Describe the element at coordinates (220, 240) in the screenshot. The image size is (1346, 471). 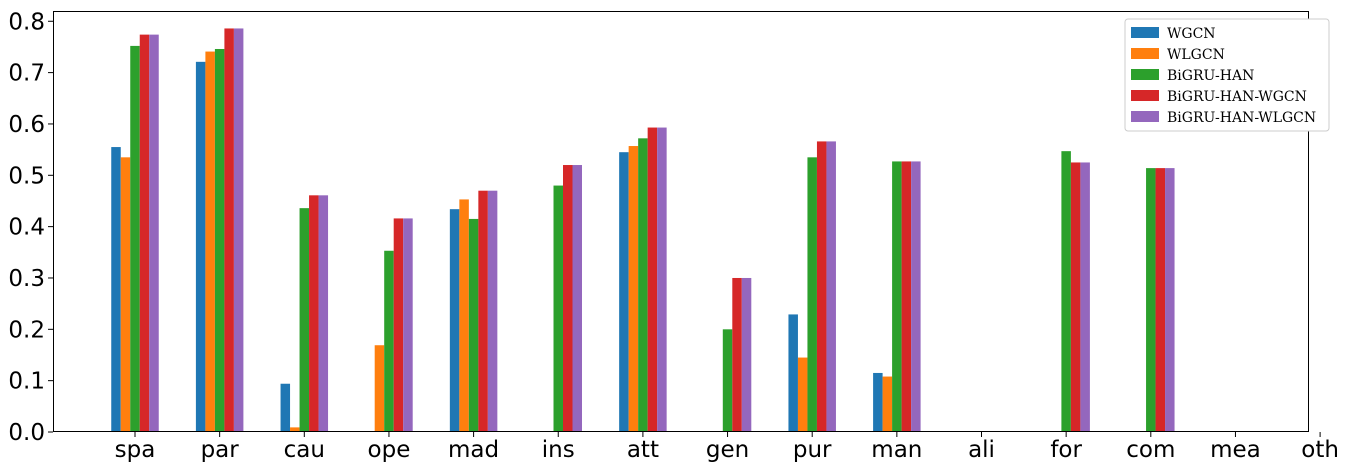
I see `bar-BiGRU-HAN-par` at that location.